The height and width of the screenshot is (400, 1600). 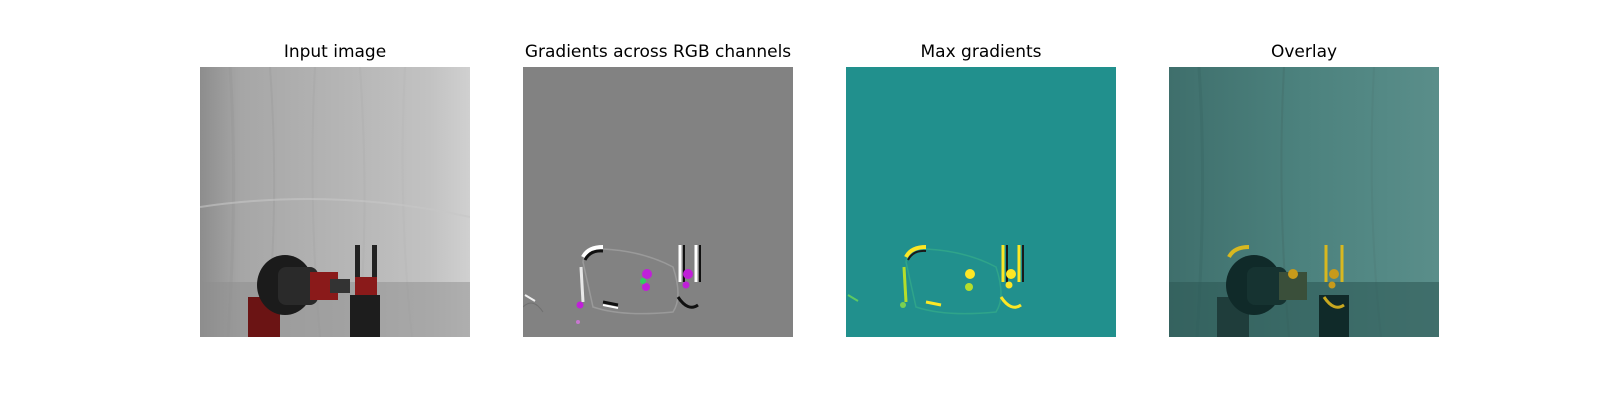 I want to click on panel-title: Overlay, so click(x=1304, y=52).